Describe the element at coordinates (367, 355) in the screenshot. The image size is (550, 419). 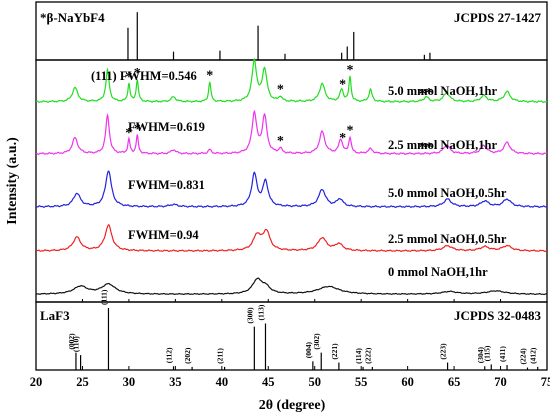
I see `hkl-label: (222)` at that location.